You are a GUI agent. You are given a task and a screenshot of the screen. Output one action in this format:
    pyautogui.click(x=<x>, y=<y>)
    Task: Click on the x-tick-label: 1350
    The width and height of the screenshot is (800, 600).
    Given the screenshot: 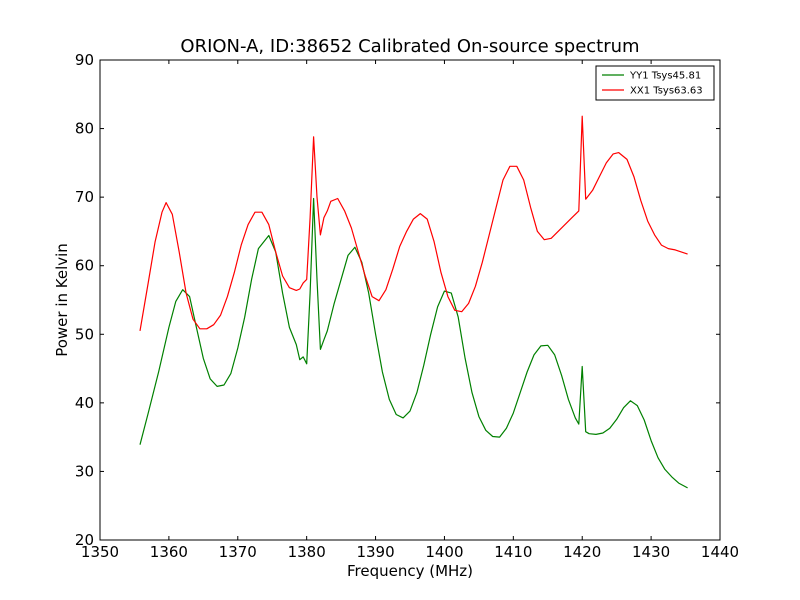 What is the action you would take?
    pyautogui.click(x=100, y=552)
    